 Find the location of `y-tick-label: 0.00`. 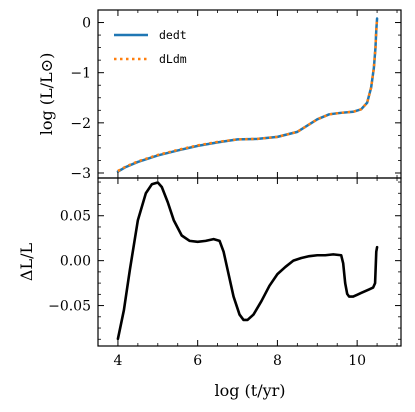

y-tick-label: 0.00 is located at coordinates (75, 262).